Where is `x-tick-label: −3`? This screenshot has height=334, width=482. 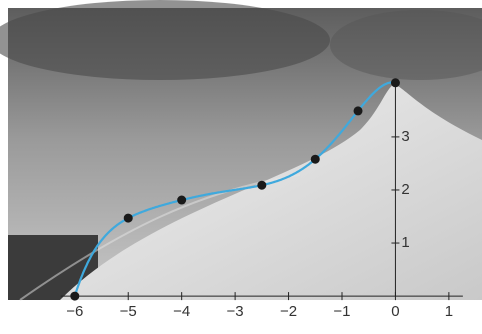
x-tick-label: −3 is located at coordinates (235, 311).